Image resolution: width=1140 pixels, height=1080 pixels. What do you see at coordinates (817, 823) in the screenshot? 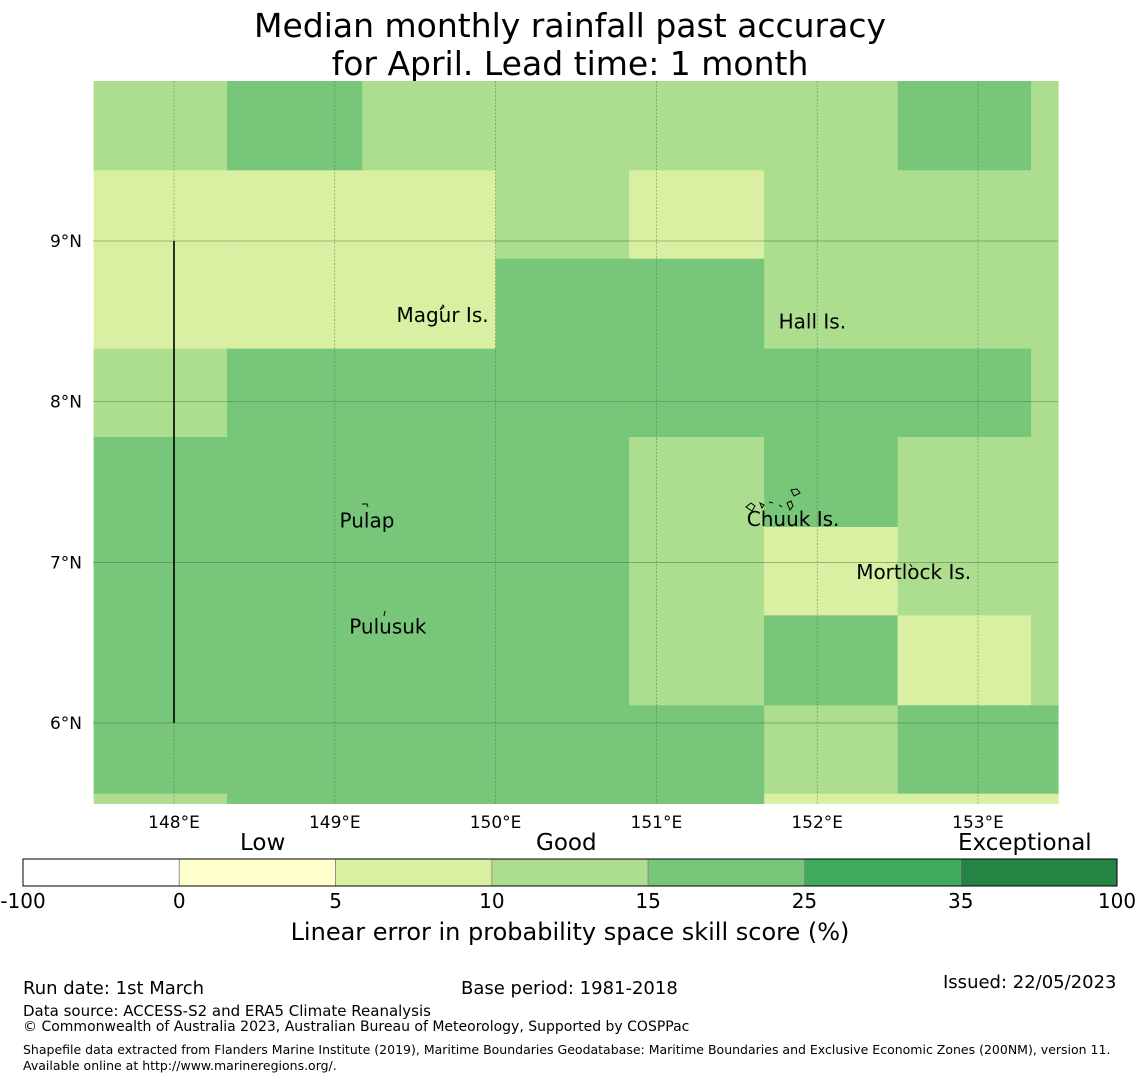
I see `longitude-label: 152°E` at bounding box center [817, 823].